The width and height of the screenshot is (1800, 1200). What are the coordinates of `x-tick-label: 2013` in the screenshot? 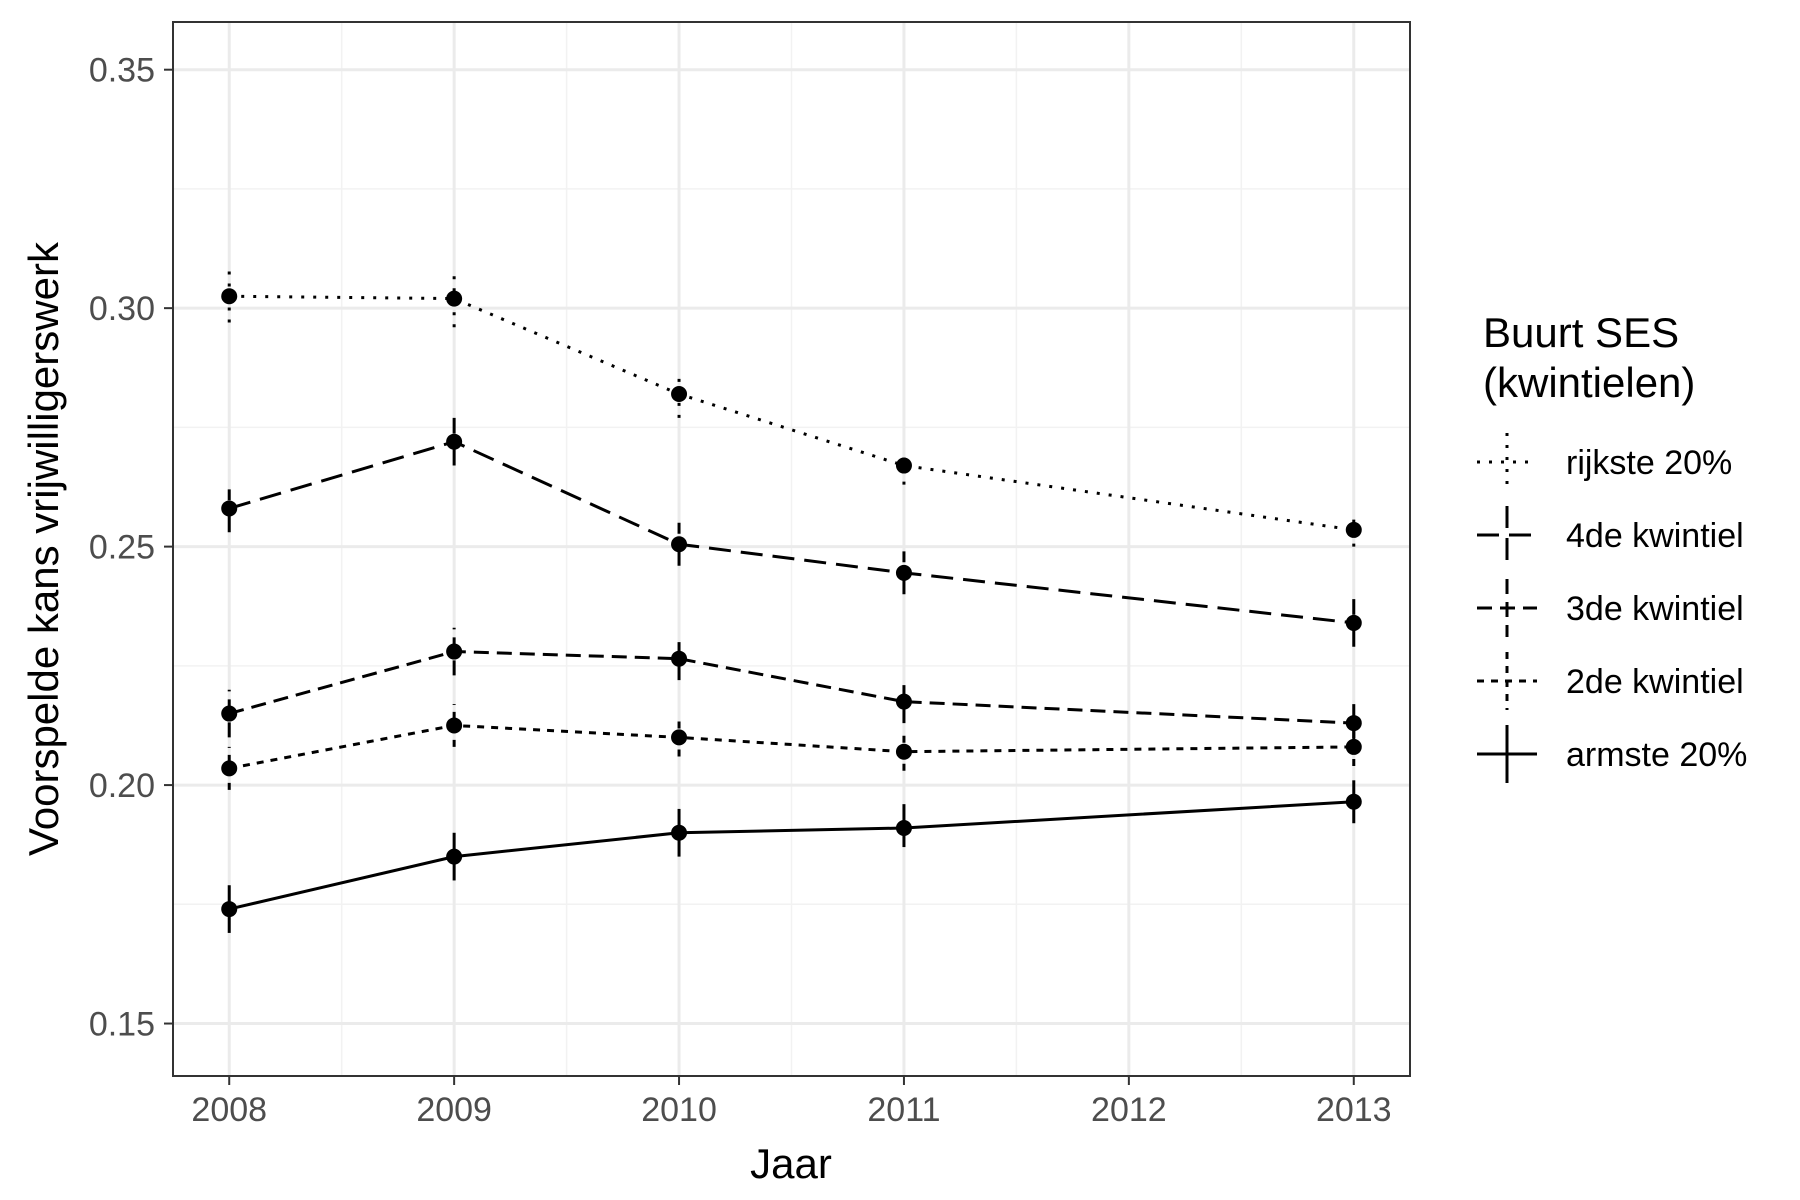 It's located at (1354, 1110).